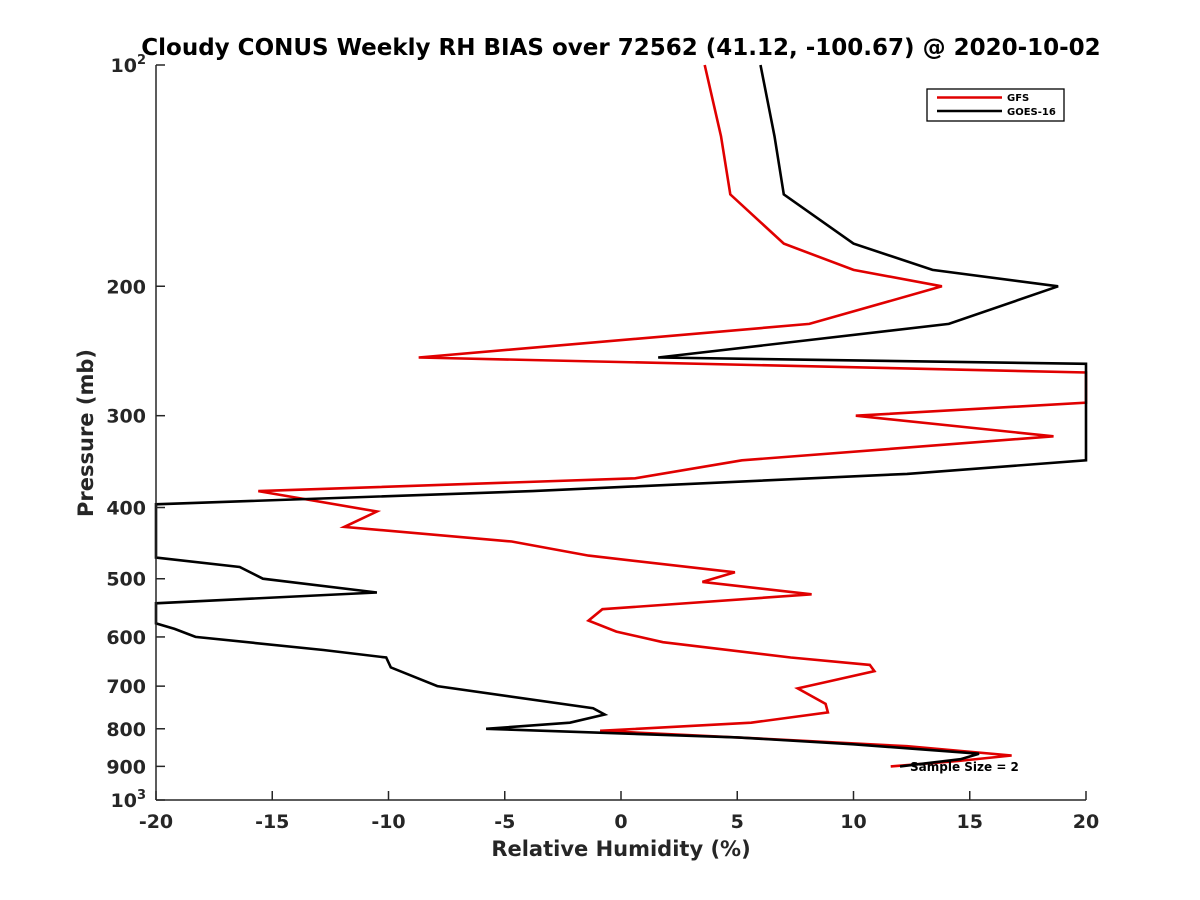  I want to click on x-tick-label: -15, so click(272, 822).